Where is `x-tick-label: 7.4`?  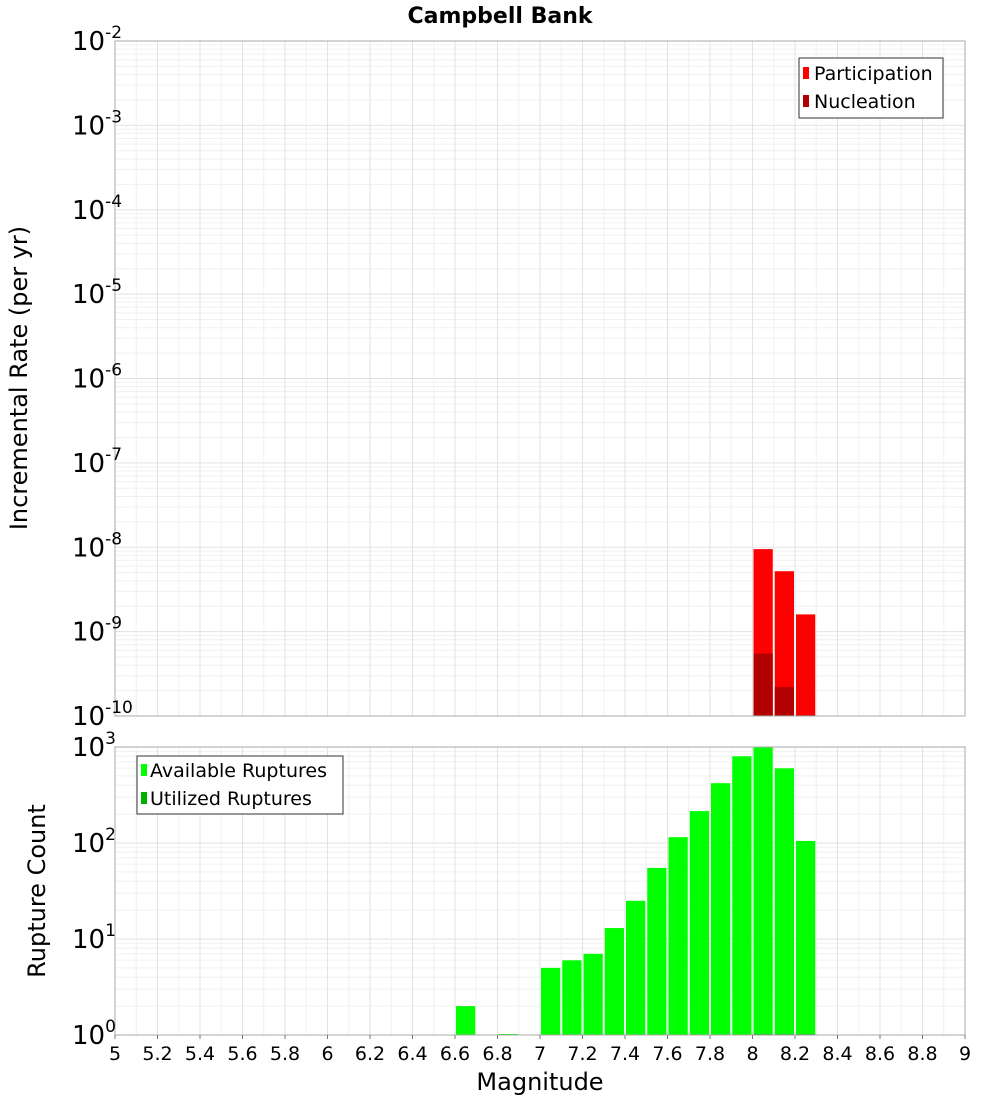 x-tick-label: 7.4 is located at coordinates (625, 1054).